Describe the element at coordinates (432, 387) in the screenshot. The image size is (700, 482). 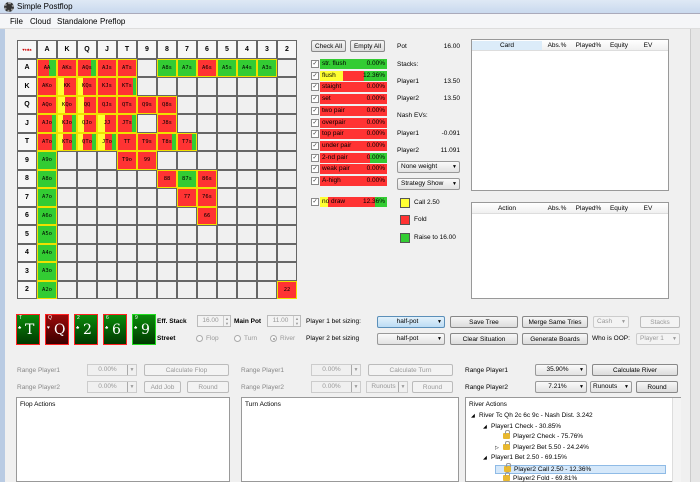
I see `turn-round-button: Round` at that location.